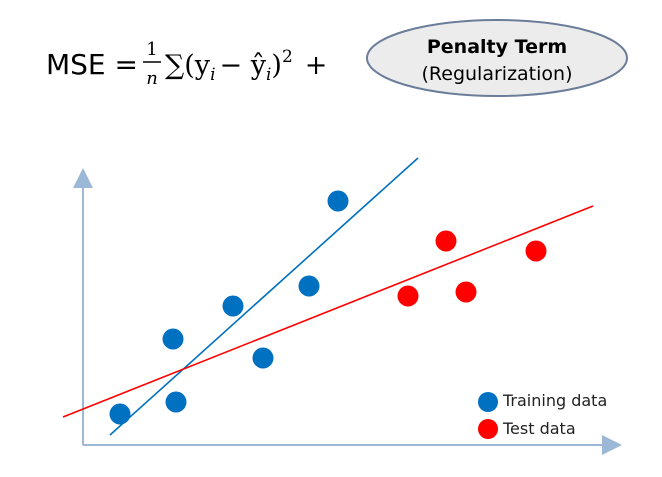 This screenshot has width=662, height=477. I want to click on legend-label: Test data, so click(539, 428).